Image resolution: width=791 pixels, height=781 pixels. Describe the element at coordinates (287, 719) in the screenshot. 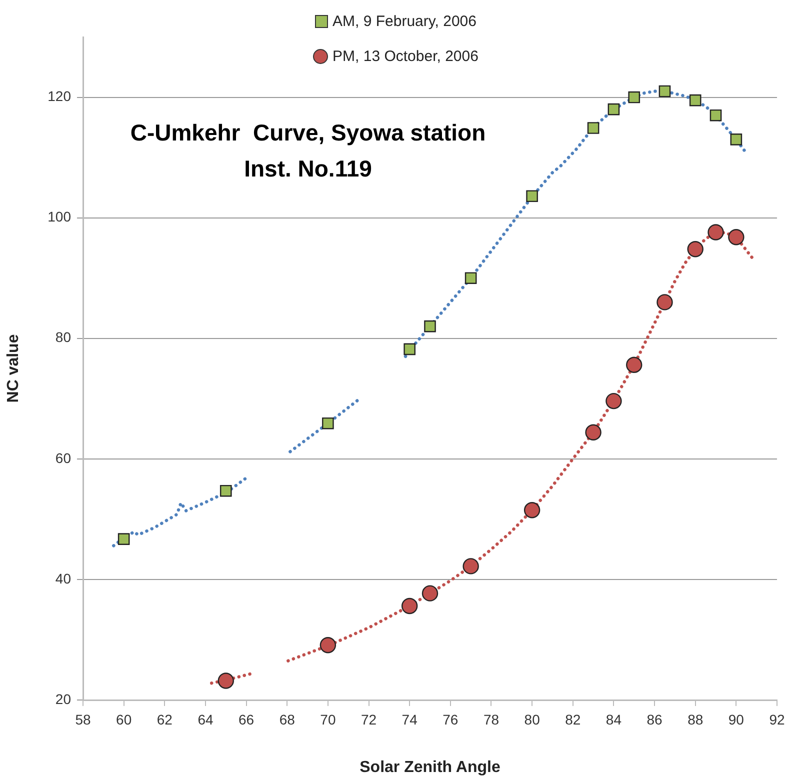

I see `x-tick-label: 68` at that location.